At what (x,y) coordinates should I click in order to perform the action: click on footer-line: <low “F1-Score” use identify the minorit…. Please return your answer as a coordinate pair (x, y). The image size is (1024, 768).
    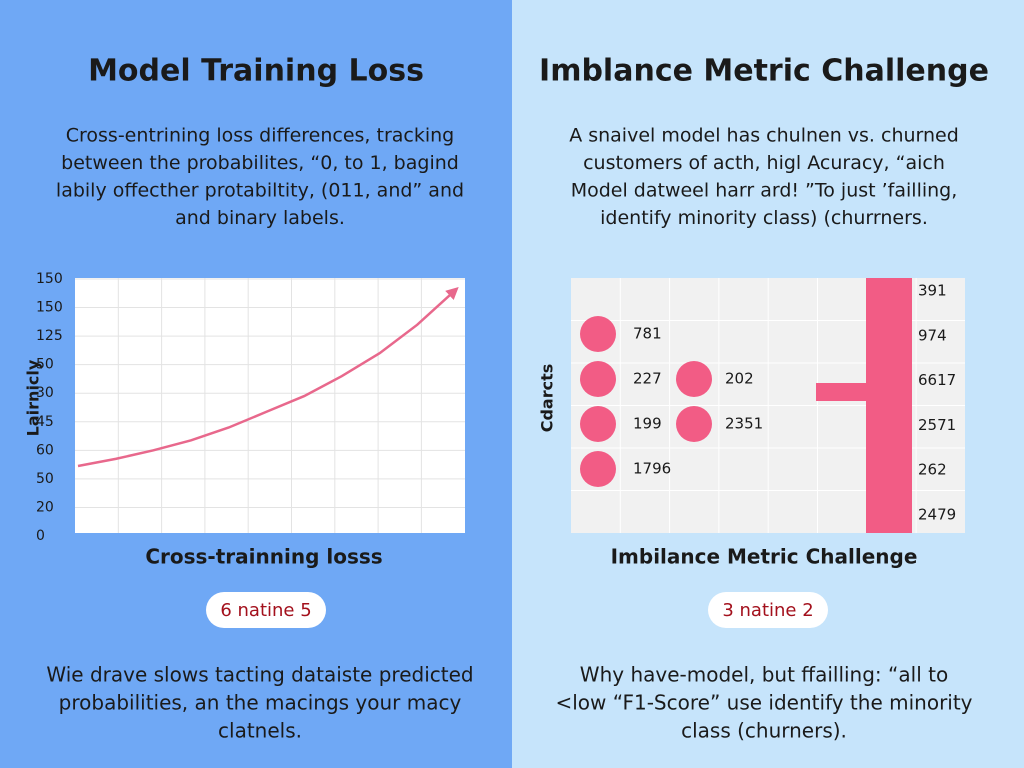
    Looking at the image, I should click on (763, 703).